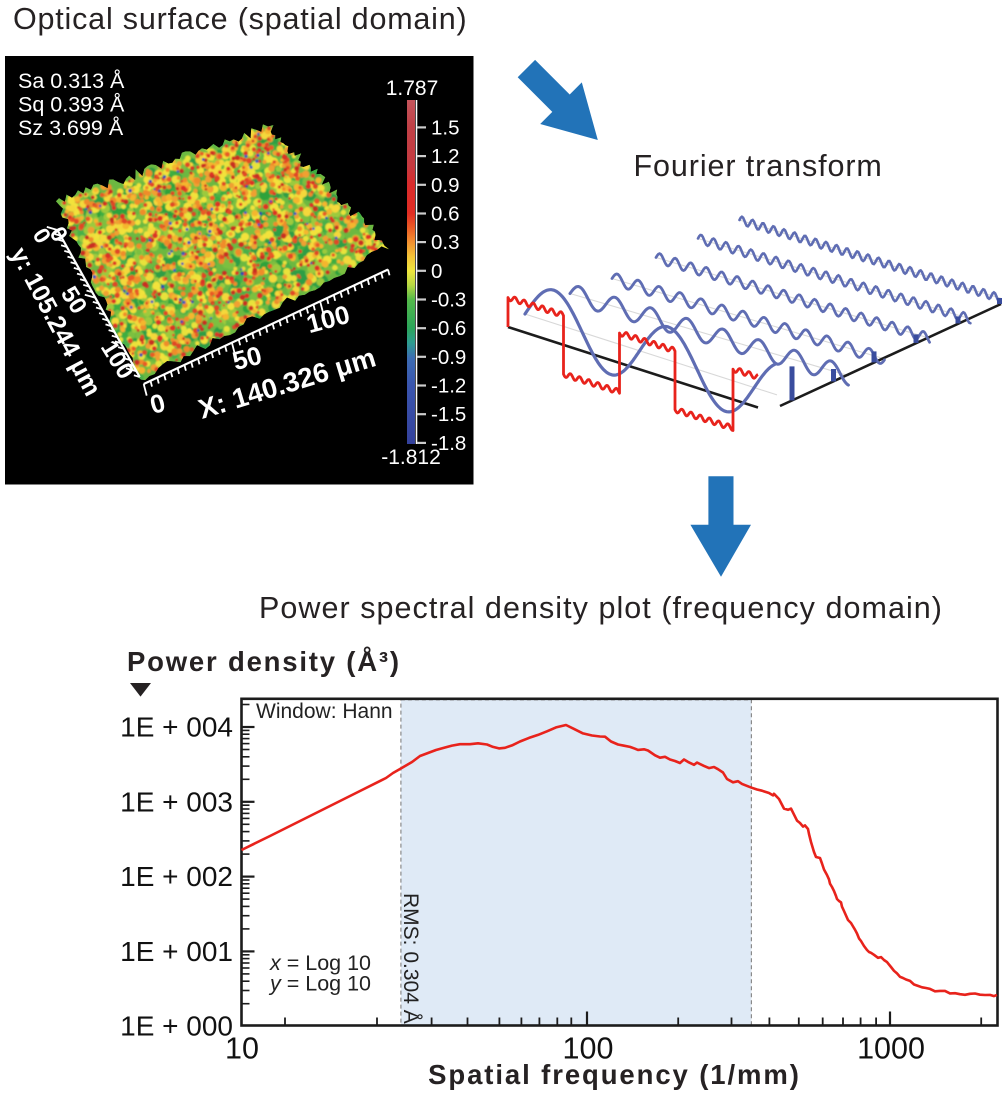  Describe the element at coordinates (410, 958) in the screenshot. I see `svg-text: RMS: 0.304 Å` at that location.